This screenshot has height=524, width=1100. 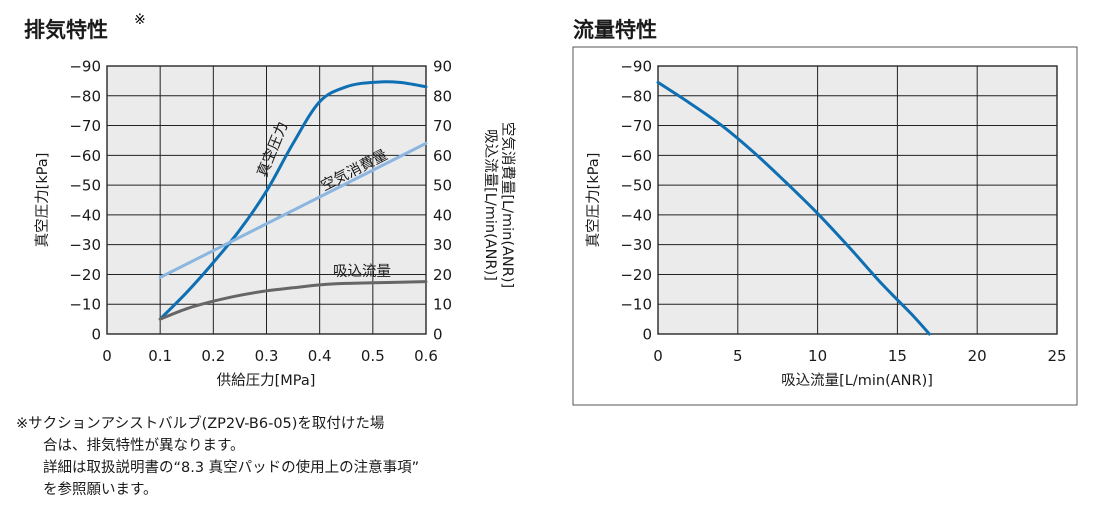 I want to click on exhaust-x-tick-label: 0.2, so click(x=213, y=356).